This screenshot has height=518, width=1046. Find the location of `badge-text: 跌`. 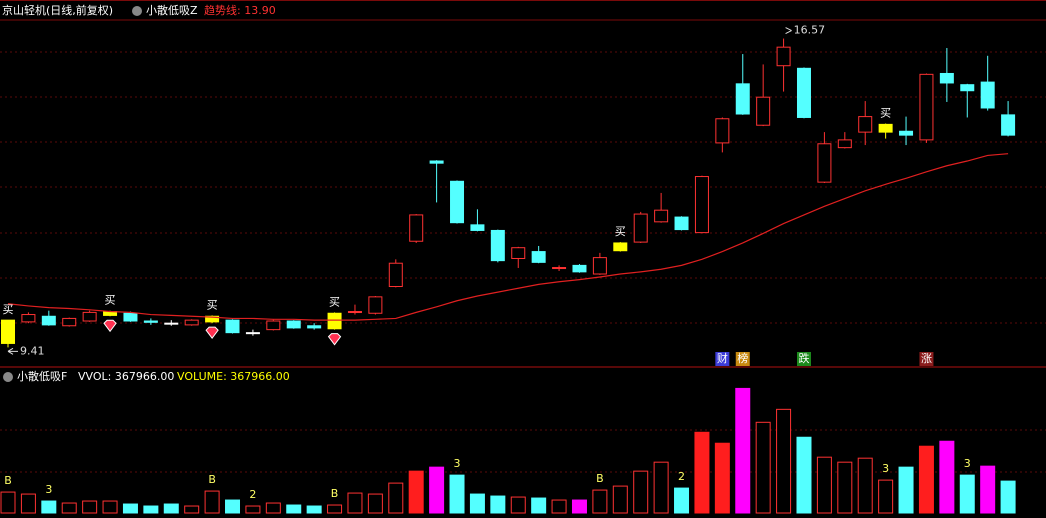

badge-text: 跌 is located at coordinates (803, 358).